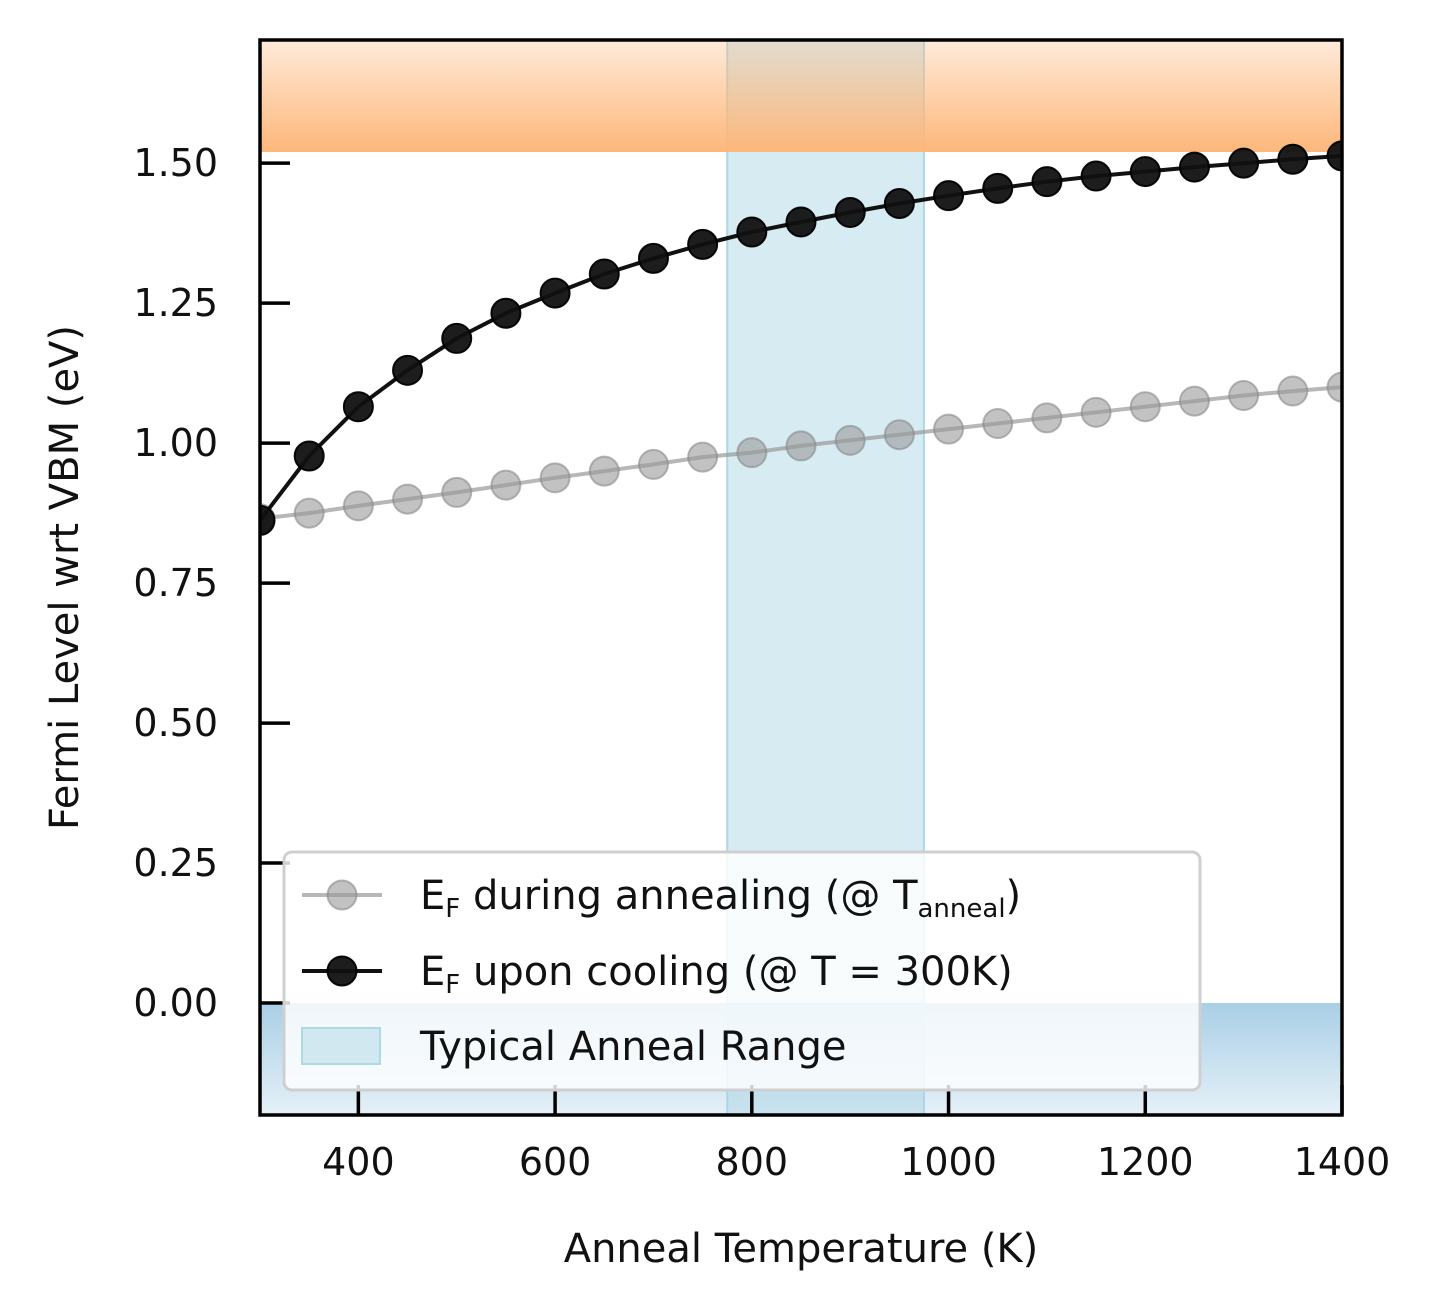 This screenshot has height=1315, width=1442. I want to click on y-tick-label: 0.75, so click(175, 583).